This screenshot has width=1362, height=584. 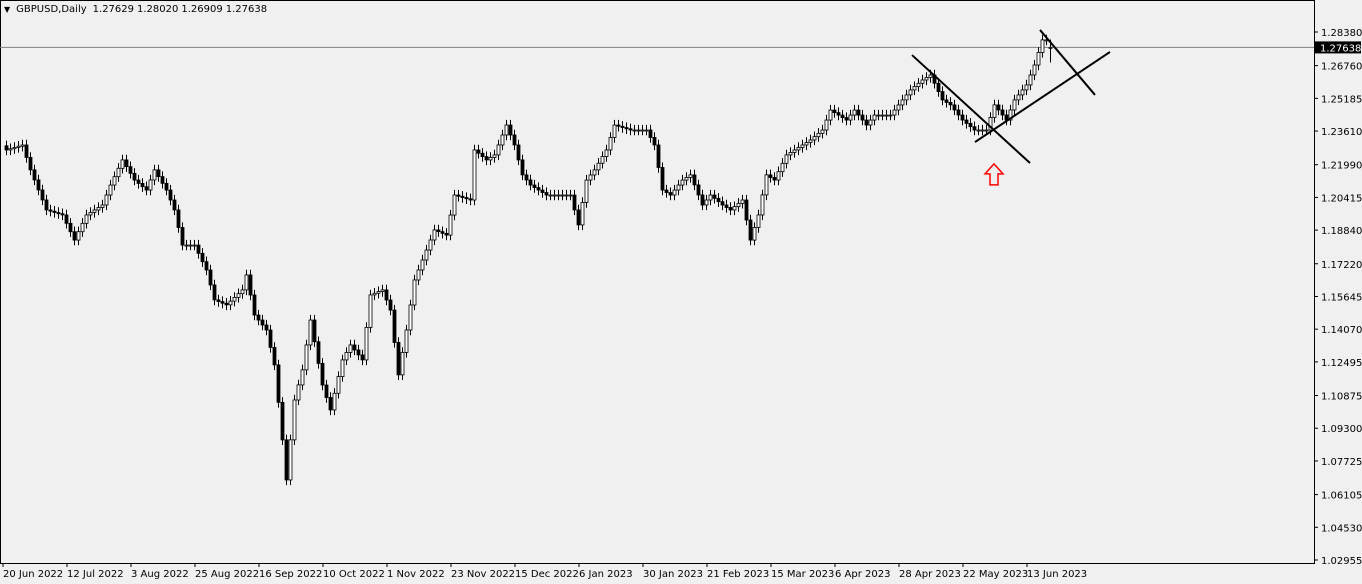 What do you see at coordinates (738, 574) in the screenshot?
I see `x-tick-label: 21 Feb 2023` at bounding box center [738, 574].